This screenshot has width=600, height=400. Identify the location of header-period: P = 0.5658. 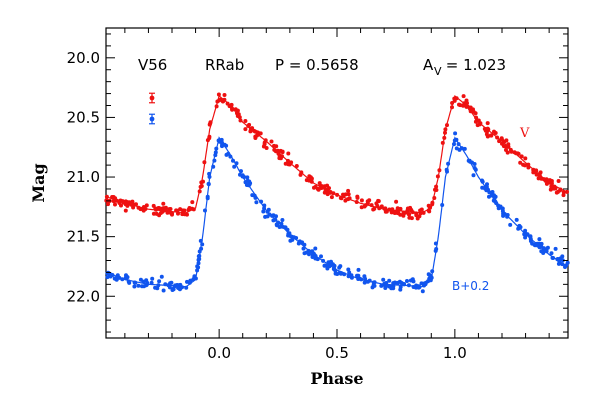
(317, 65).